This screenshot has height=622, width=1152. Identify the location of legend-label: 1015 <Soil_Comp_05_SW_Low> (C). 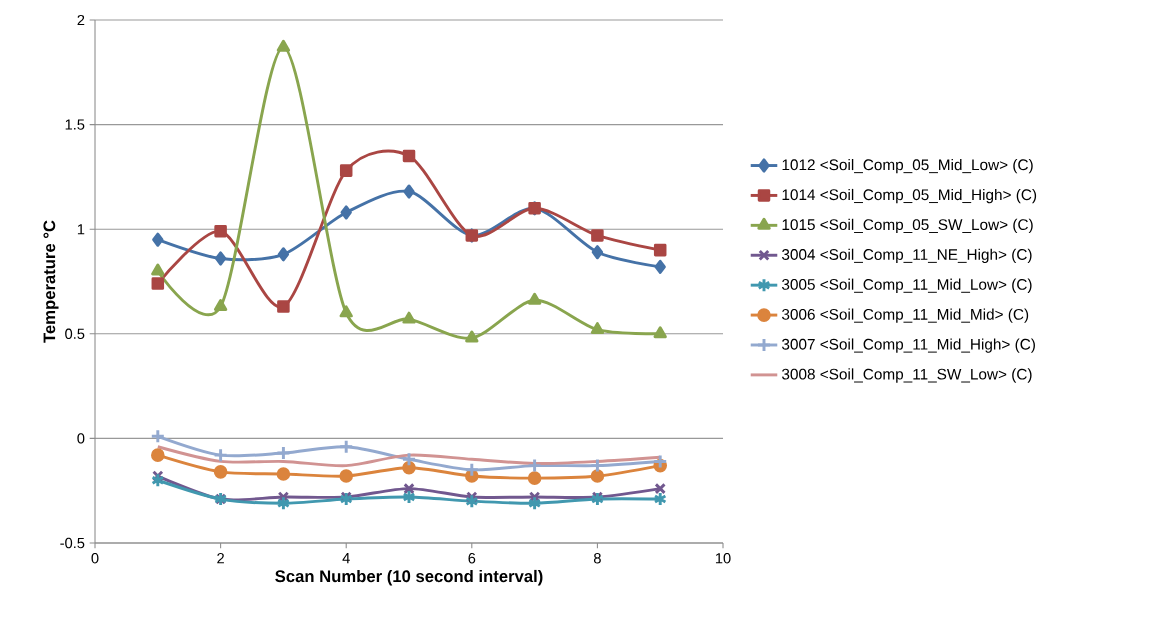
(907, 226).